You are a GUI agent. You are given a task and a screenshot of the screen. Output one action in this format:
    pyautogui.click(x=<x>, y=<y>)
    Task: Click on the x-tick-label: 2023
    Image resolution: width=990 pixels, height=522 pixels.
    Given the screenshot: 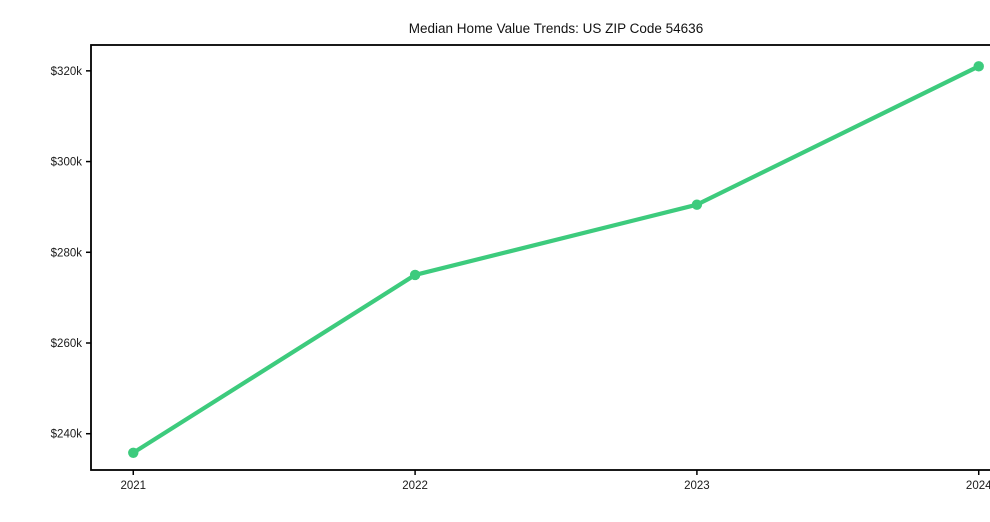 What is the action you would take?
    pyautogui.click(x=697, y=486)
    